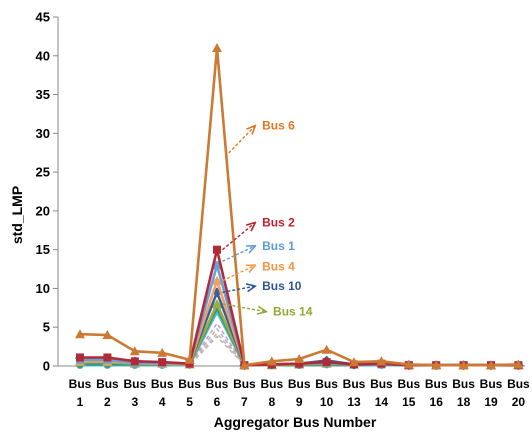 Image resolution: width=532 pixels, height=432 pixels. What do you see at coordinates (382, 402) in the screenshot?
I see `x-tick-label-bottom: 14` at bounding box center [382, 402].